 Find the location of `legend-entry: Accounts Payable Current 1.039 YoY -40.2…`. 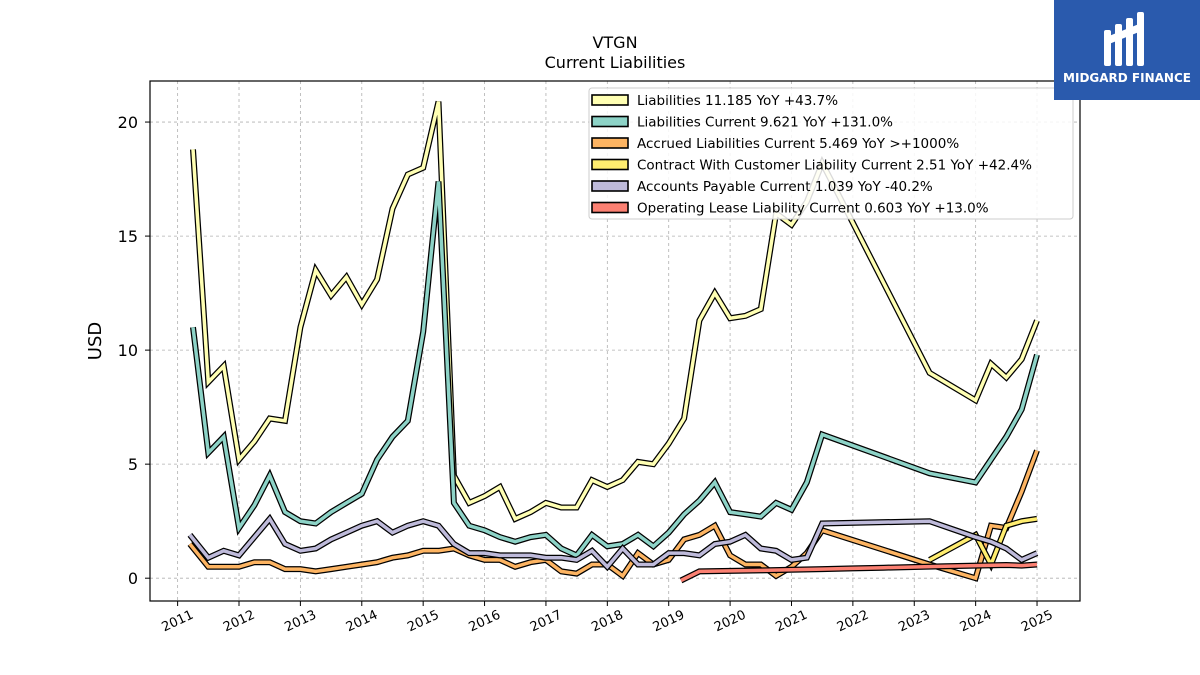

legend-entry: Accounts Payable Current 1.039 YoY -40.2… is located at coordinates (785, 187).